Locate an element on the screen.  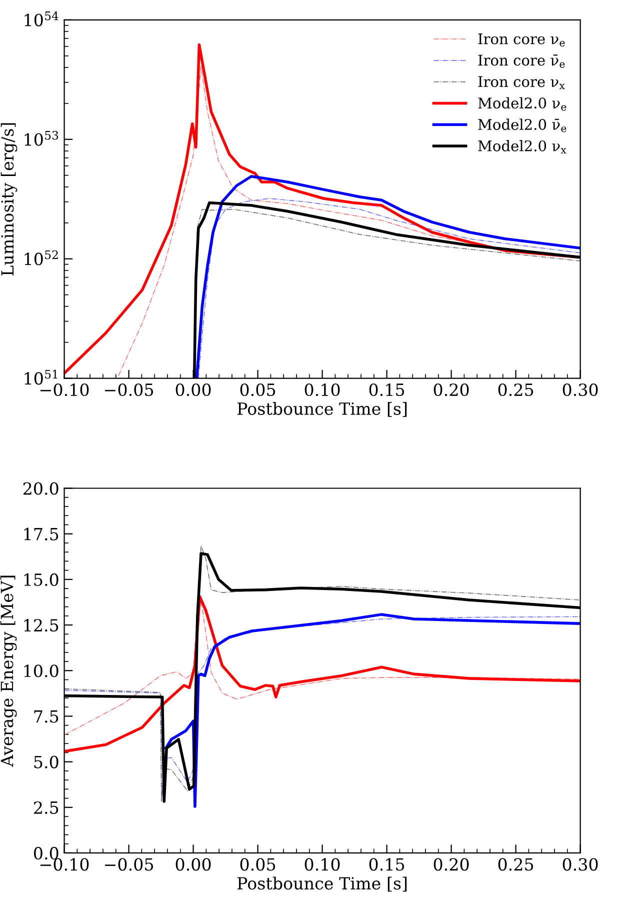
line-series is located at coordinates (372, 710).